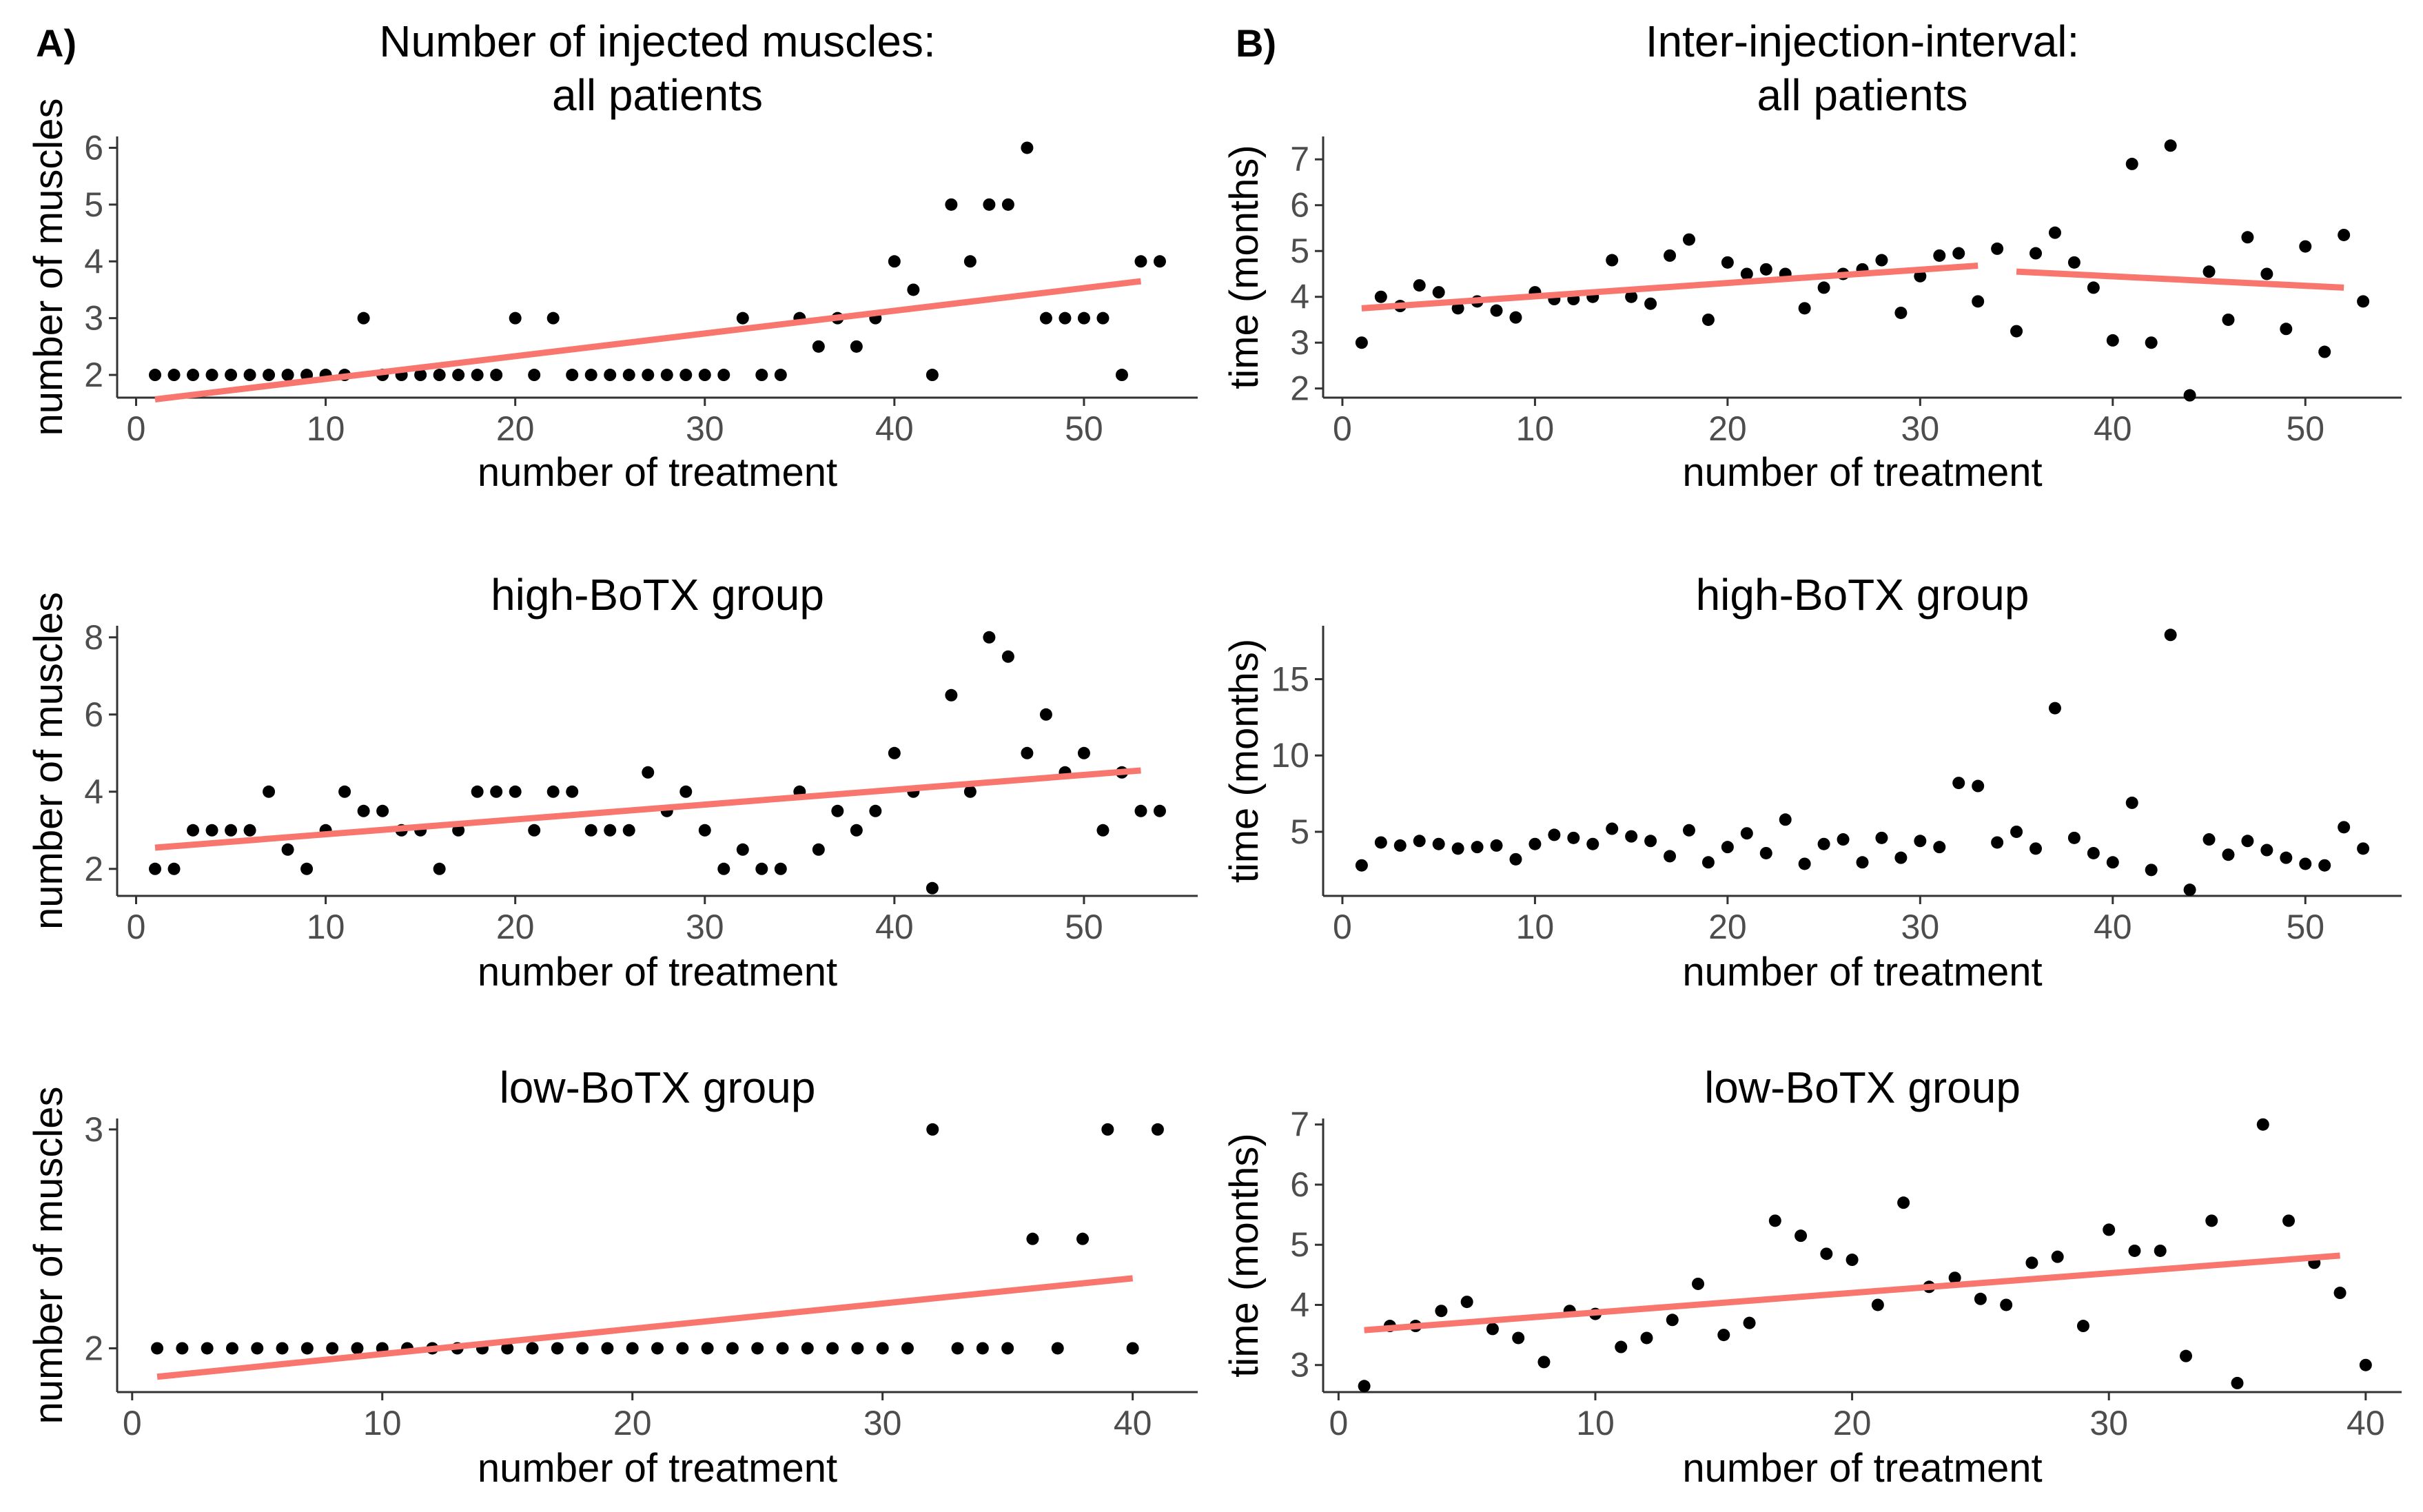 The height and width of the screenshot is (1512, 2423). I want to click on x-tick-label-a2-30: 30, so click(705, 927).